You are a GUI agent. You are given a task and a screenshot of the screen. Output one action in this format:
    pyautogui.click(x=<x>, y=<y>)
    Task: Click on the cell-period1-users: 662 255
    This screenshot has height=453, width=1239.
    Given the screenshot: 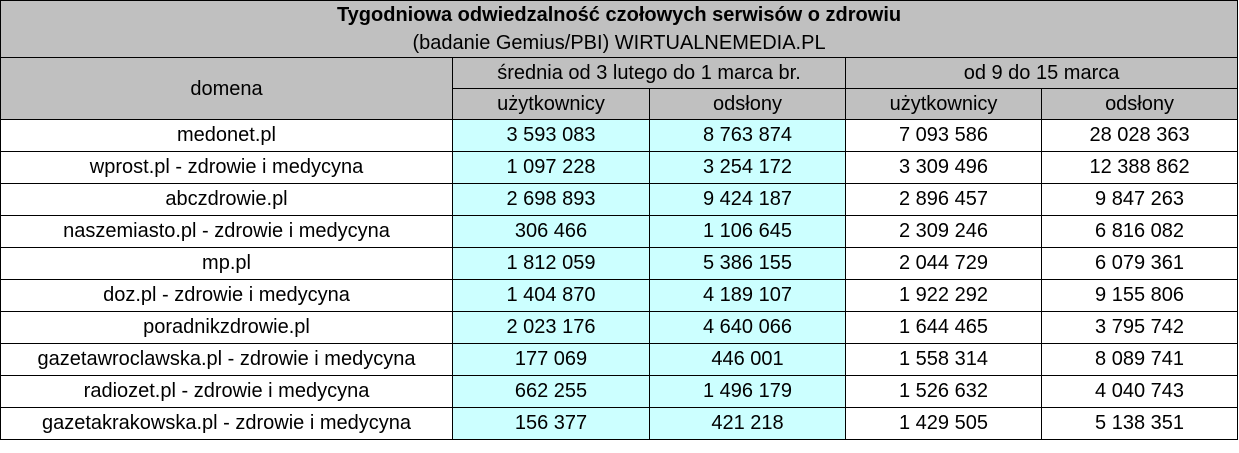 What is the action you would take?
    pyautogui.click(x=551, y=391)
    